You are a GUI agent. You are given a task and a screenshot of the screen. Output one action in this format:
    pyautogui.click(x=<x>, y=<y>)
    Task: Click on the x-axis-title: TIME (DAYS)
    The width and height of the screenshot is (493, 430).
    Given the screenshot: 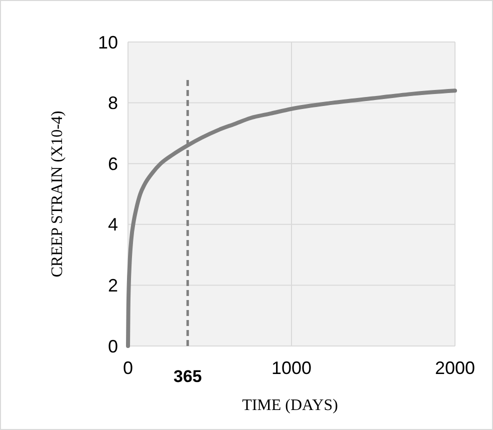 What is the action you would take?
    pyautogui.click(x=290, y=405)
    